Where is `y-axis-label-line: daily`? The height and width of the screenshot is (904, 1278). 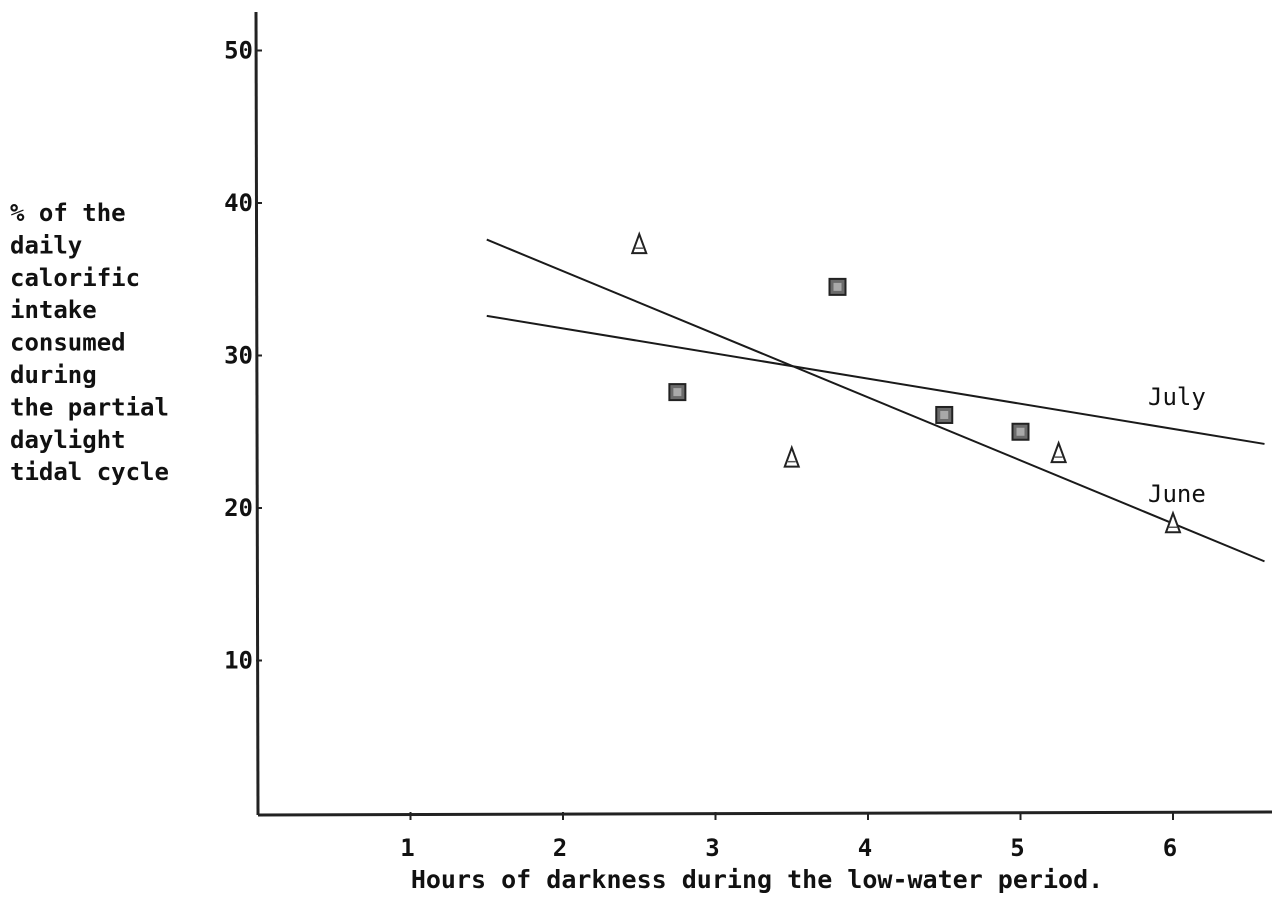 y-axis-label-line: daily is located at coordinates (46, 245).